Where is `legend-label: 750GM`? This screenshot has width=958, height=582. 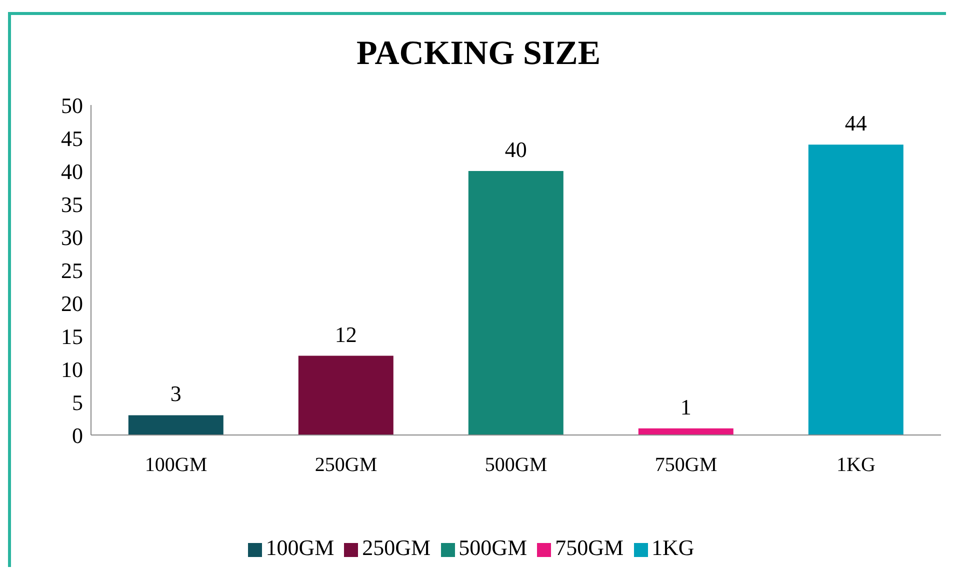 legend-label: 750GM is located at coordinates (589, 547).